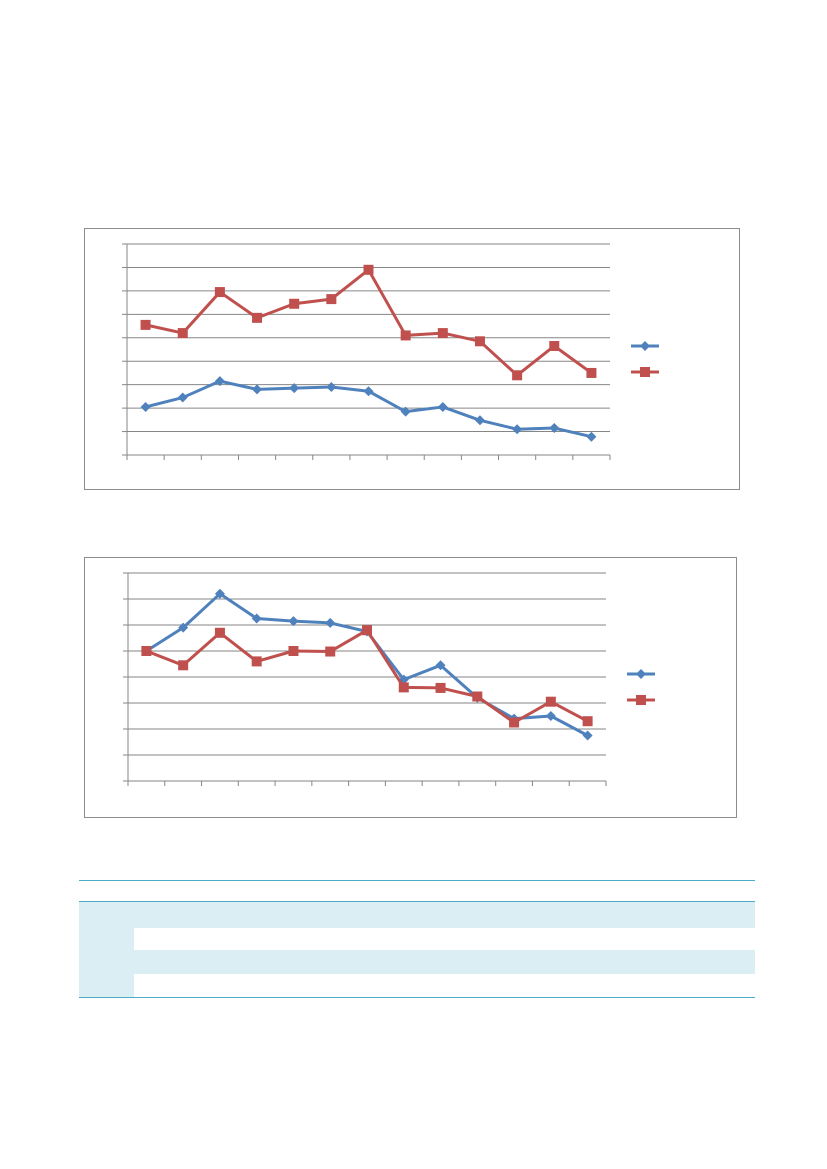 The image size is (827, 1169). What do you see at coordinates (106, 949) in the screenshot?
I see `table-row-group-band` at bounding box center [106, 949].